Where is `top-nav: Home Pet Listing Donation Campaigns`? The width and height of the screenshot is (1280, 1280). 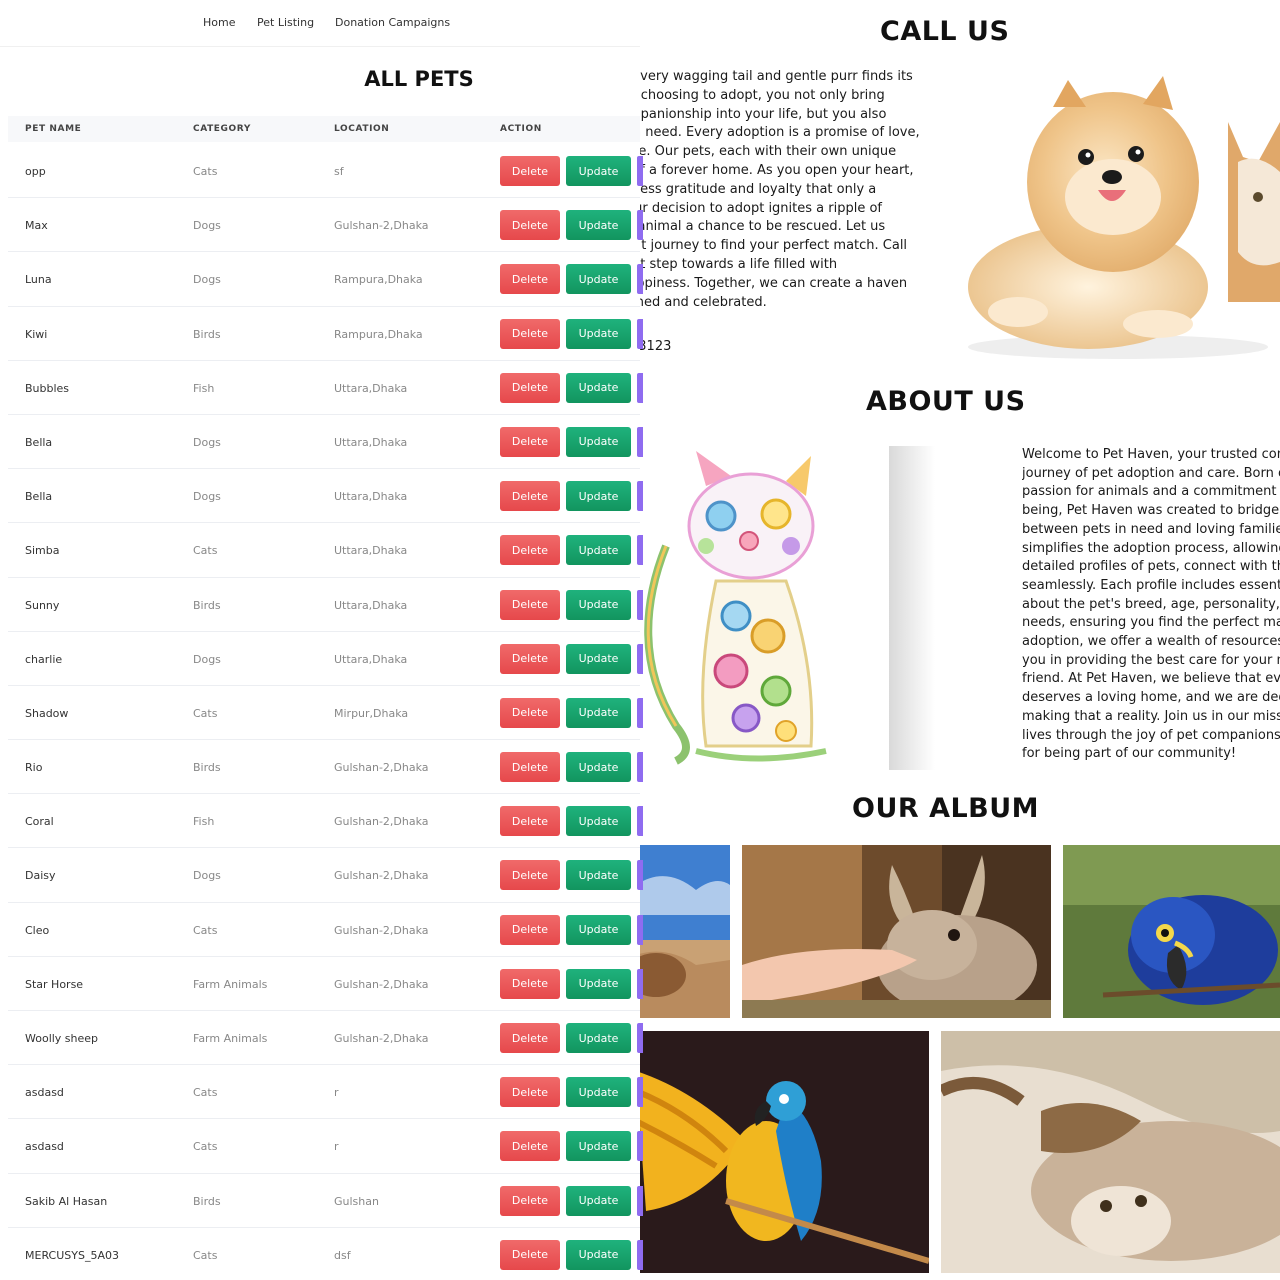 top-nav: Home Pet Listing Donation Campaigns is located at coordinates (320, 23).